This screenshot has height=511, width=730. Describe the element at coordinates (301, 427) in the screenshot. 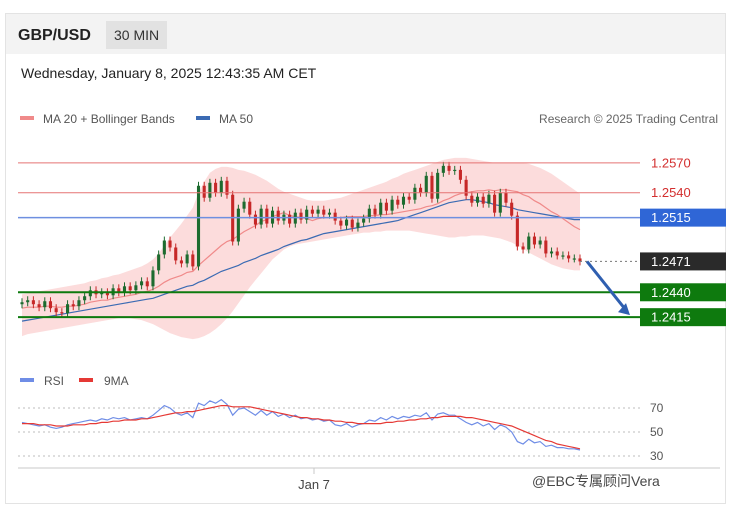

I see `9ma-line` at that location.